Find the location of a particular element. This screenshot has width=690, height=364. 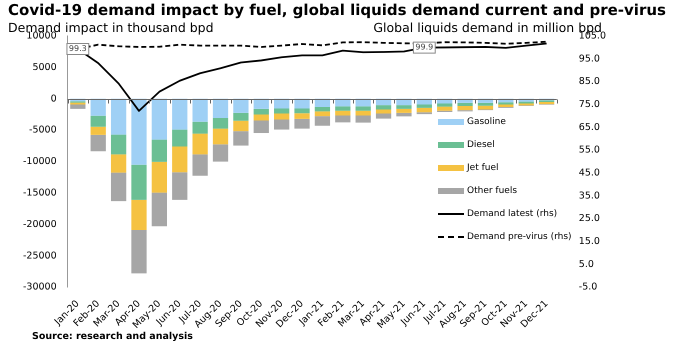

legend-label: Demand pre-virus (rhs) is located at coordinates (519, 237).